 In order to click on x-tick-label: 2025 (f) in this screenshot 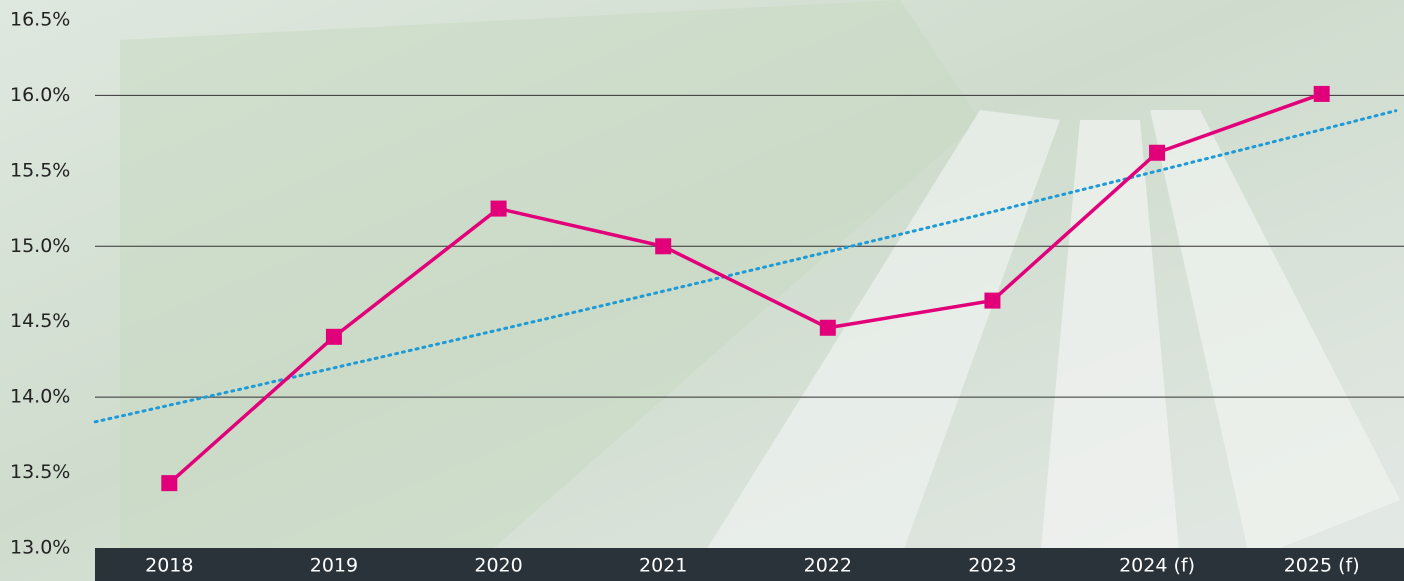, I will do `click(1322, 566)`.